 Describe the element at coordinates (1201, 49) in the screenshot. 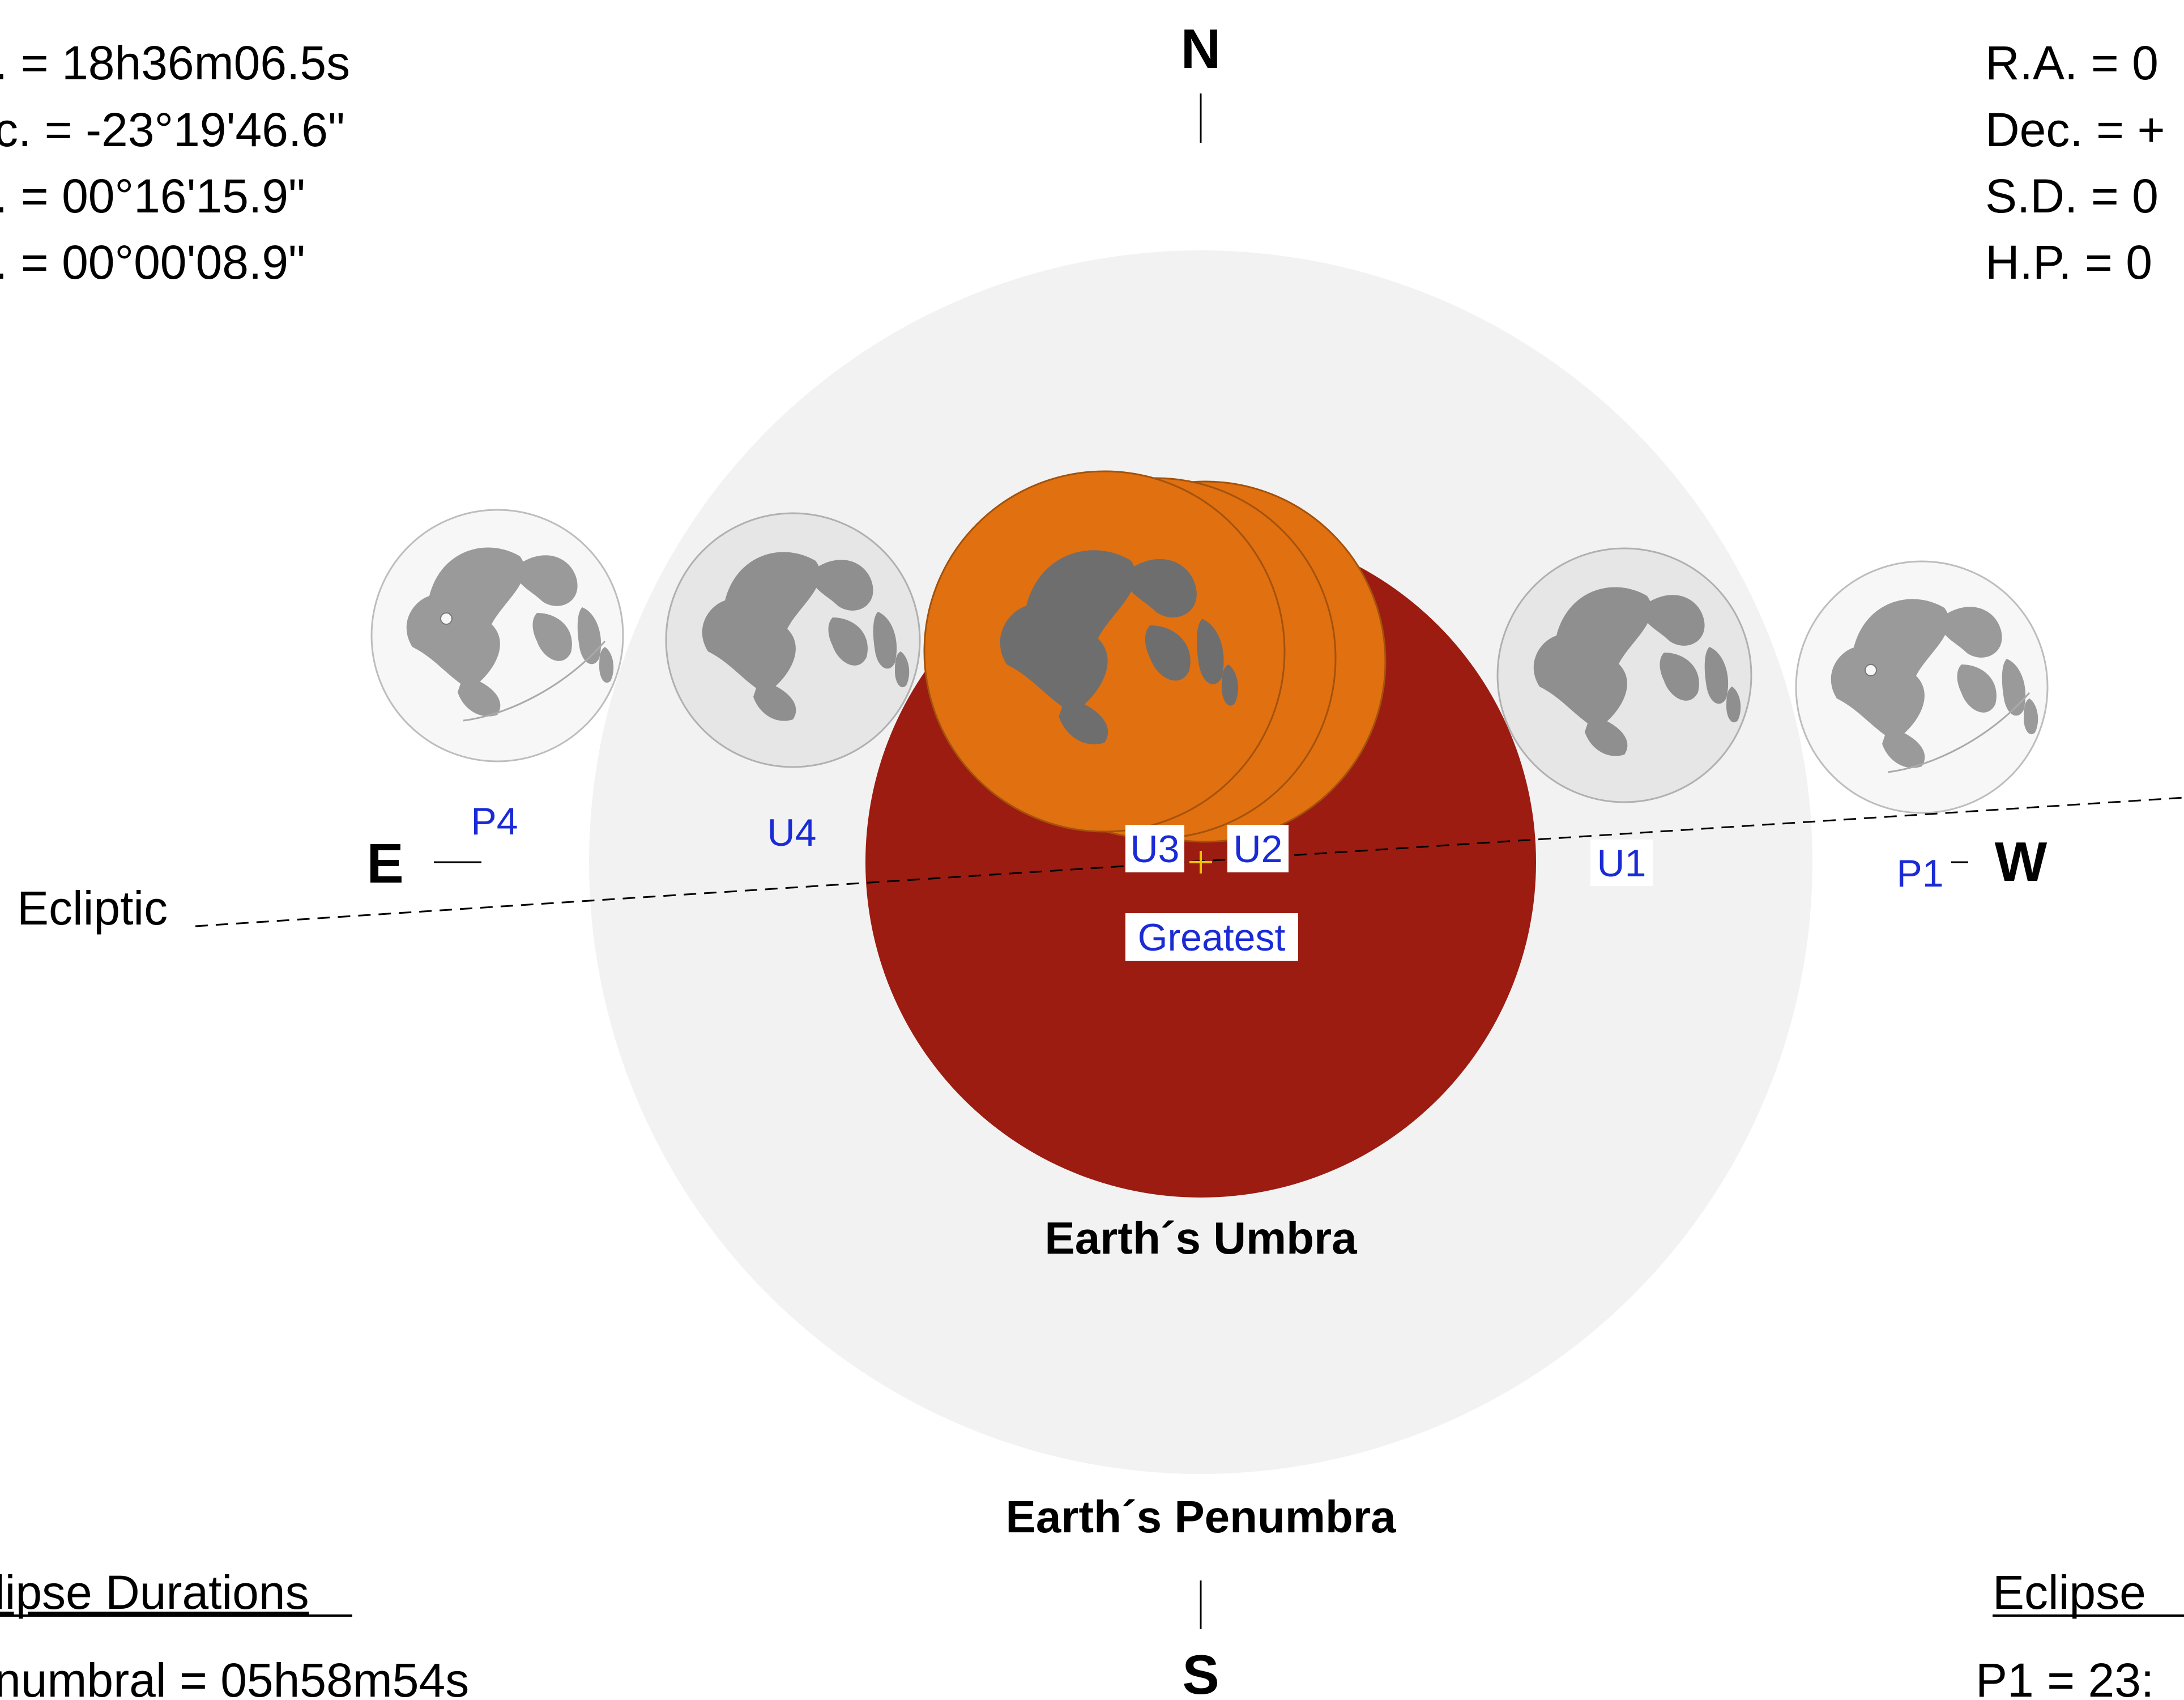

I see `north-label: N` at that location.